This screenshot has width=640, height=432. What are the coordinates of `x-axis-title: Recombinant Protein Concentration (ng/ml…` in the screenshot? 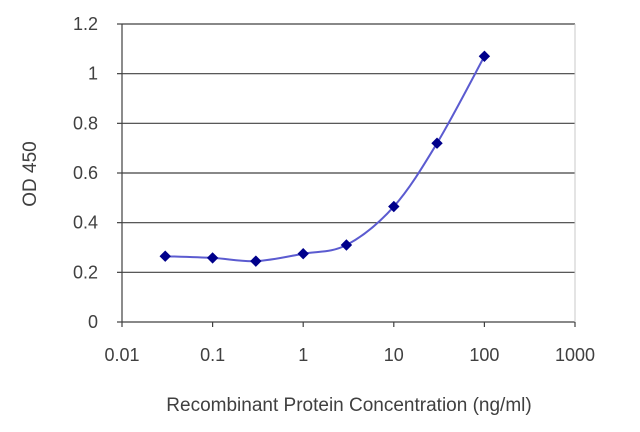 It's located at (348, 405).